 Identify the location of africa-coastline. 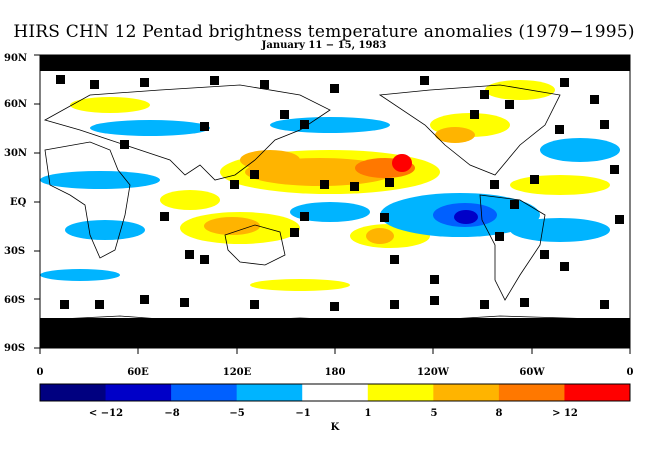
(87, 200).